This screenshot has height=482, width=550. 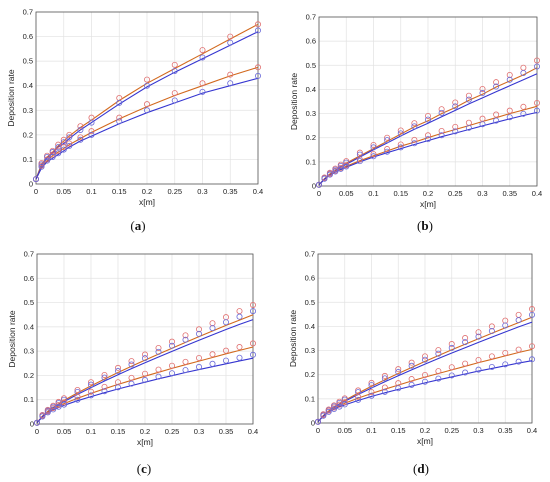 I want to click on y-tick-label: 0.7, so click(x=311, y=17).